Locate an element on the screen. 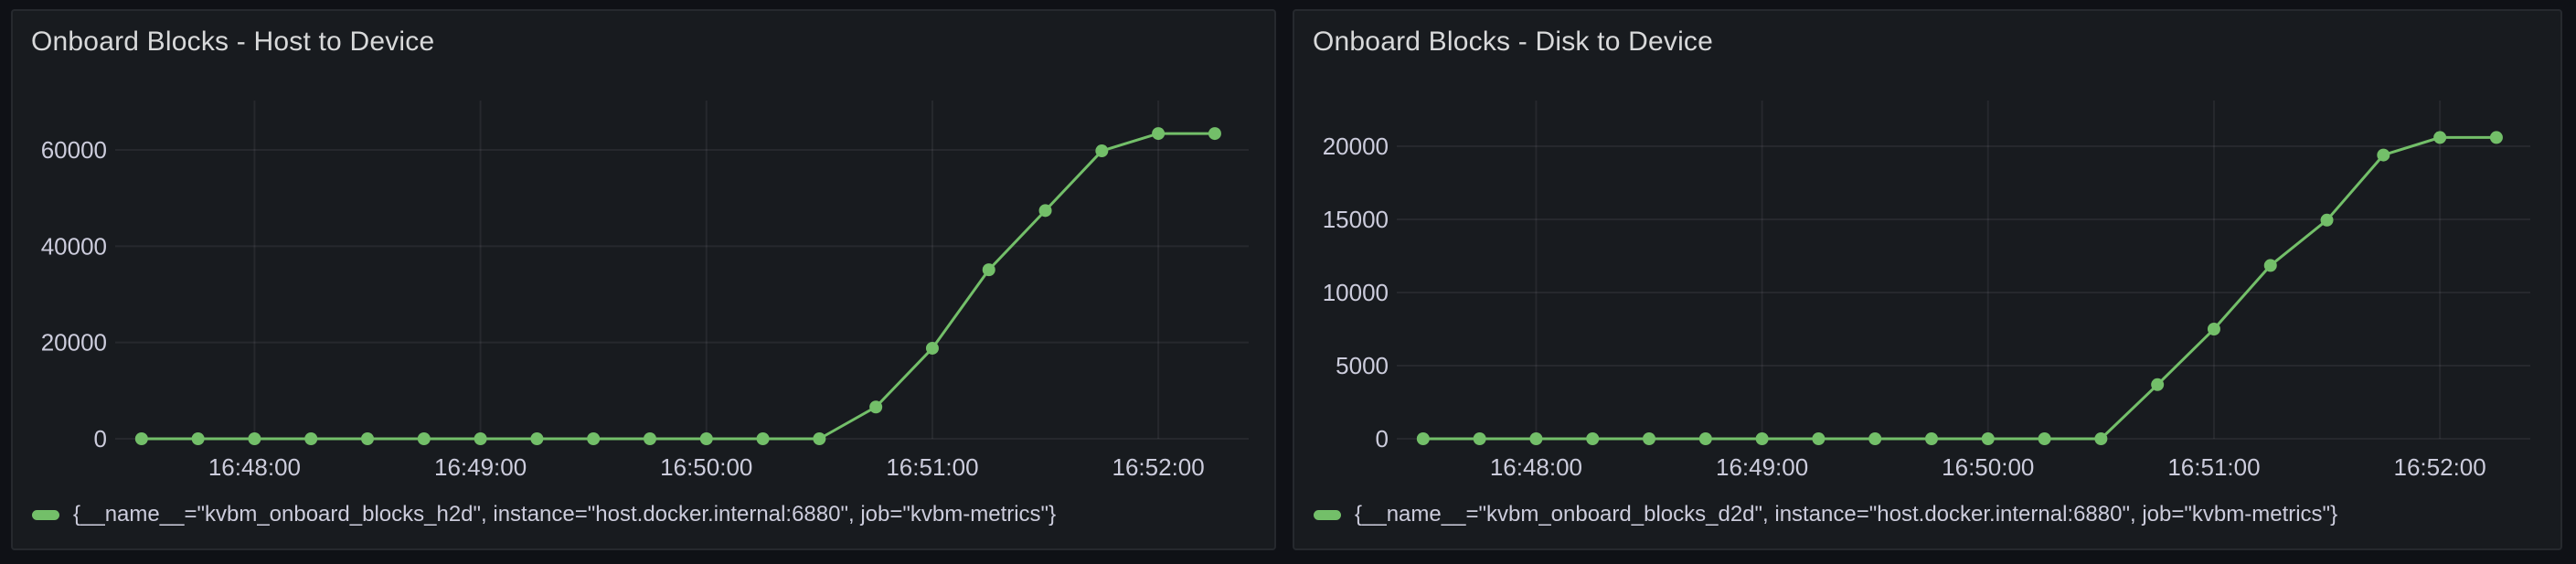 The image size is (2576, 564). panel-title: Onboard Blocks - Disk to Device is located at coordinates (1513, 42).